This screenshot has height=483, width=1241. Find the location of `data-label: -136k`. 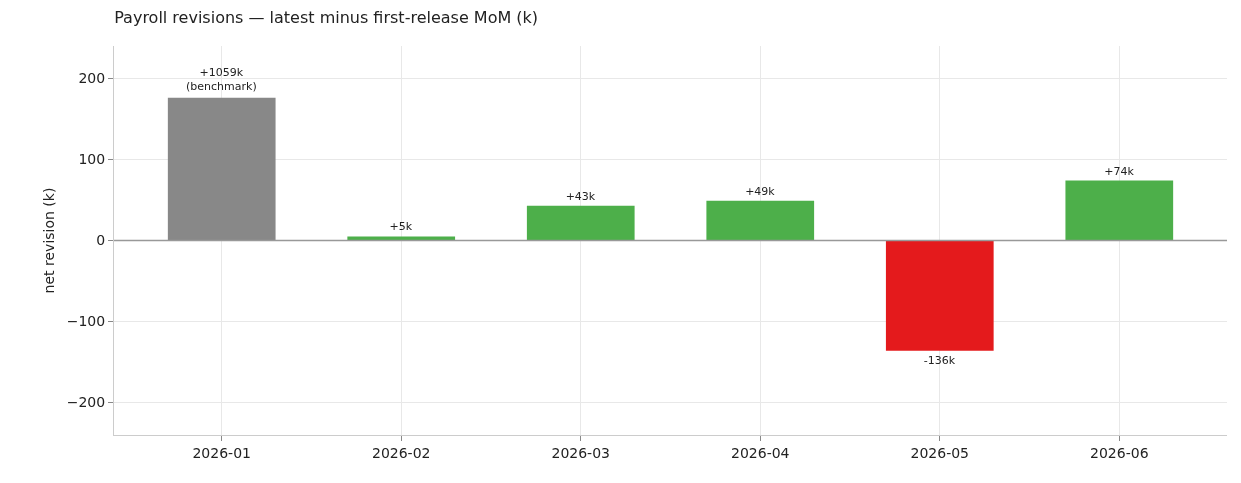

data-label: -136k is located at coordinates (939, 360).